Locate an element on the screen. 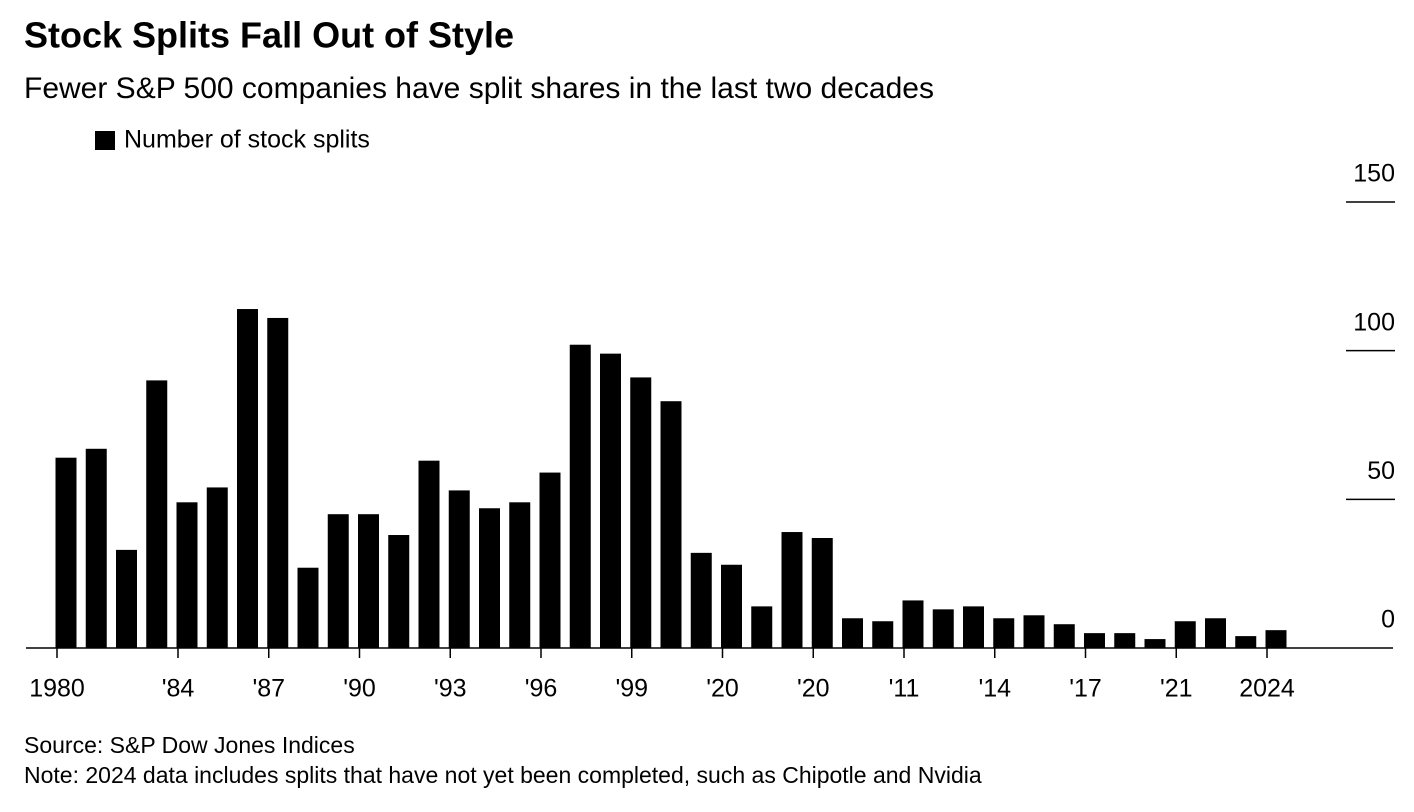 This screenshot has height=812, width=1414. legend-swatch is located at coordinates (105, 140).